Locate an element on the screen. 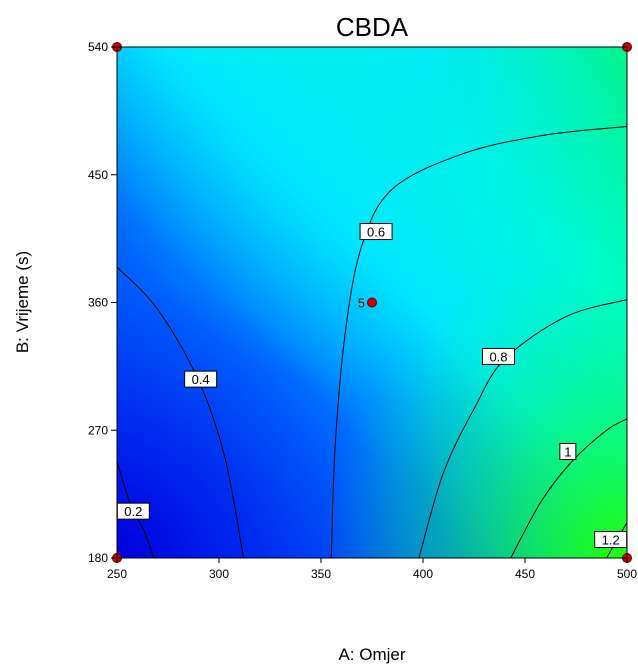 The width and height of the screenshot is (638, 666). contour-label-text: 1.2 is located at coordinates (611, 540).